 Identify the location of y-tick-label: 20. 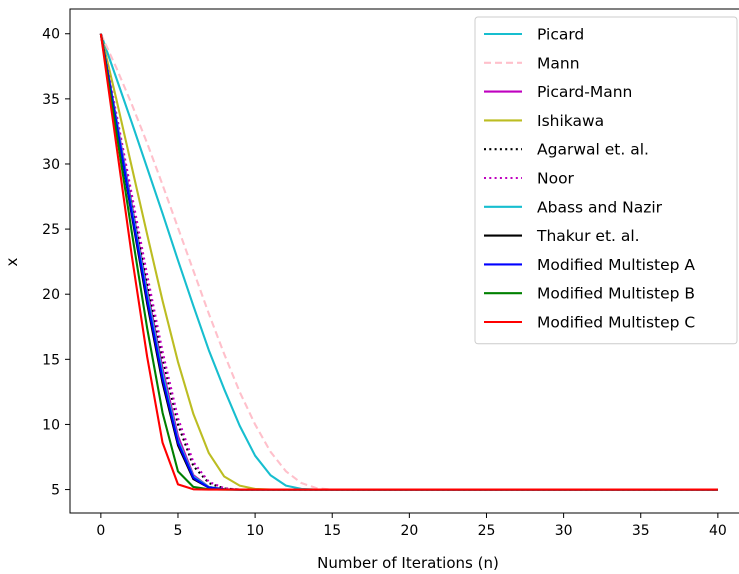
(51, 295).